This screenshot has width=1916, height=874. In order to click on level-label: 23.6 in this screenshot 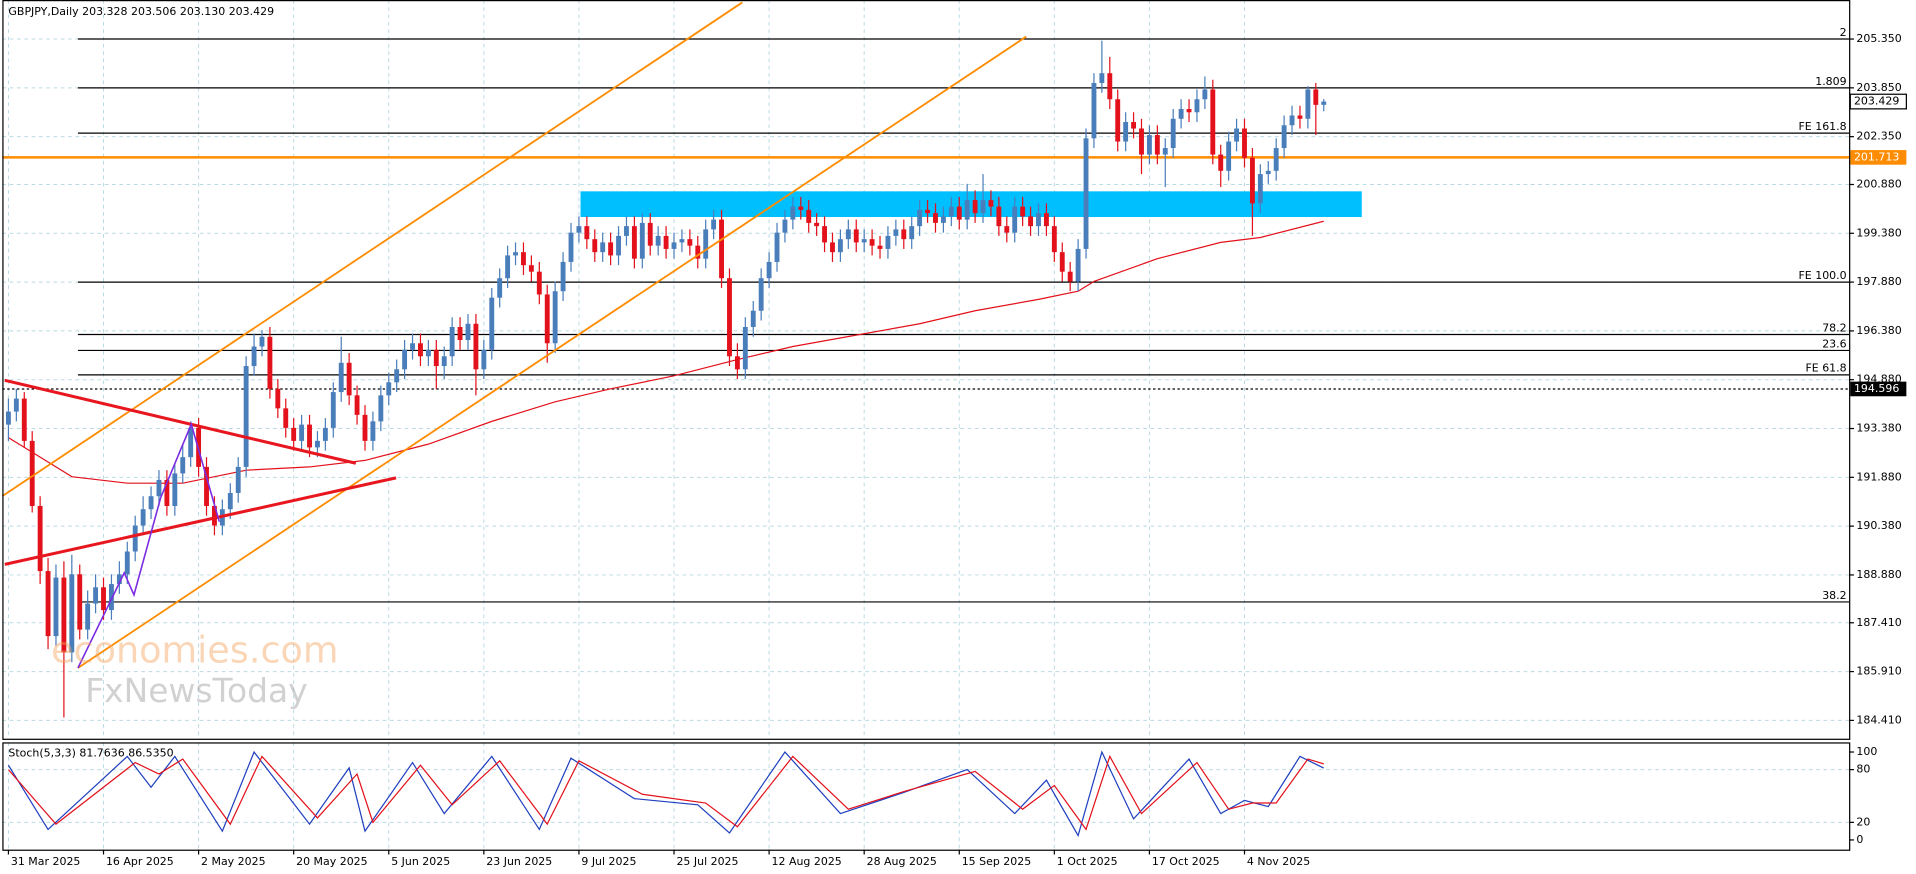, I will do `click(1834, 343)`.